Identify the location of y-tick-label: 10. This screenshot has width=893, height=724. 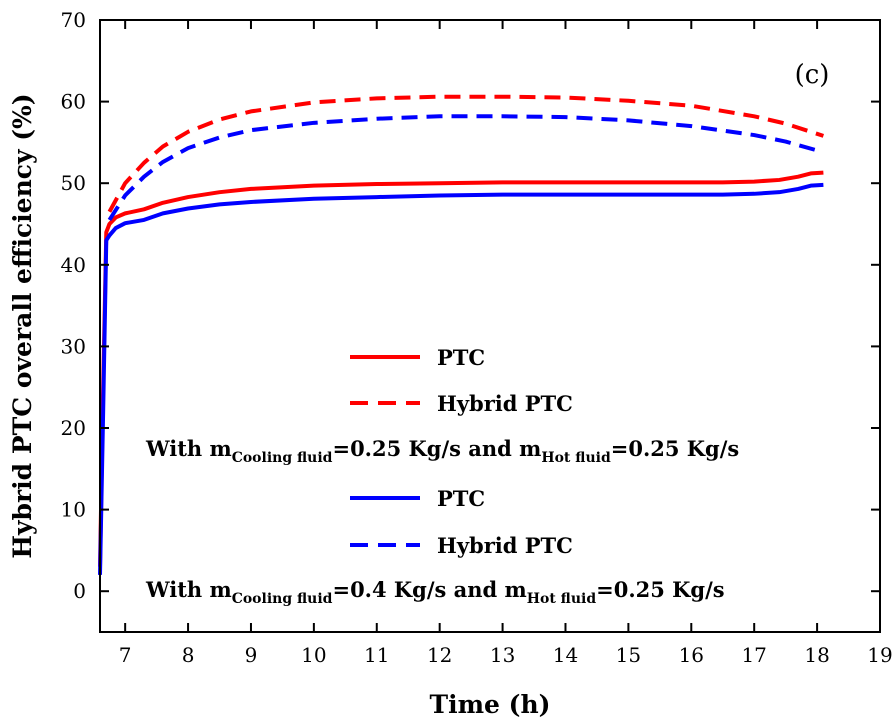
(73, 510).